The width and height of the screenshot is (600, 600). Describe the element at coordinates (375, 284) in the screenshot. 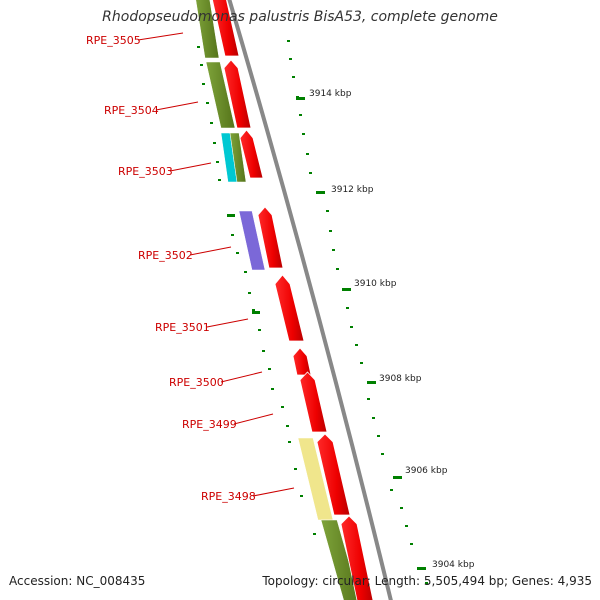

I see `scale-label: 3910 kbp` at that location.